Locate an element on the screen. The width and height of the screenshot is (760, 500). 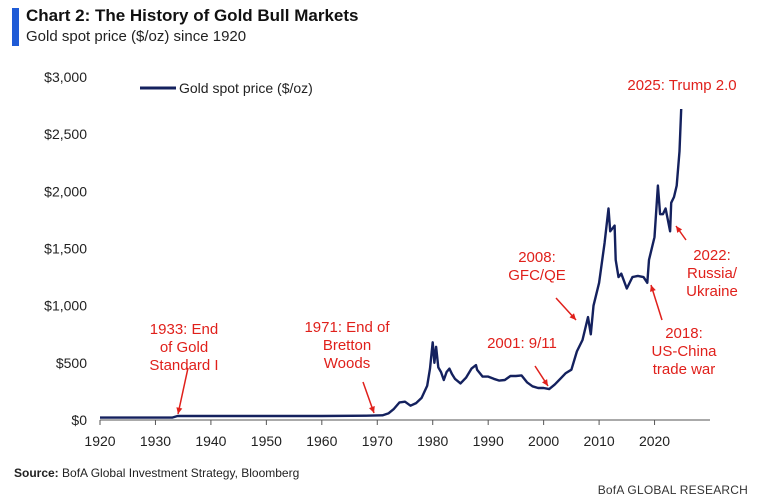
annotation-label: 2025: Trump 2.0 is located at coordinates (681, 85).